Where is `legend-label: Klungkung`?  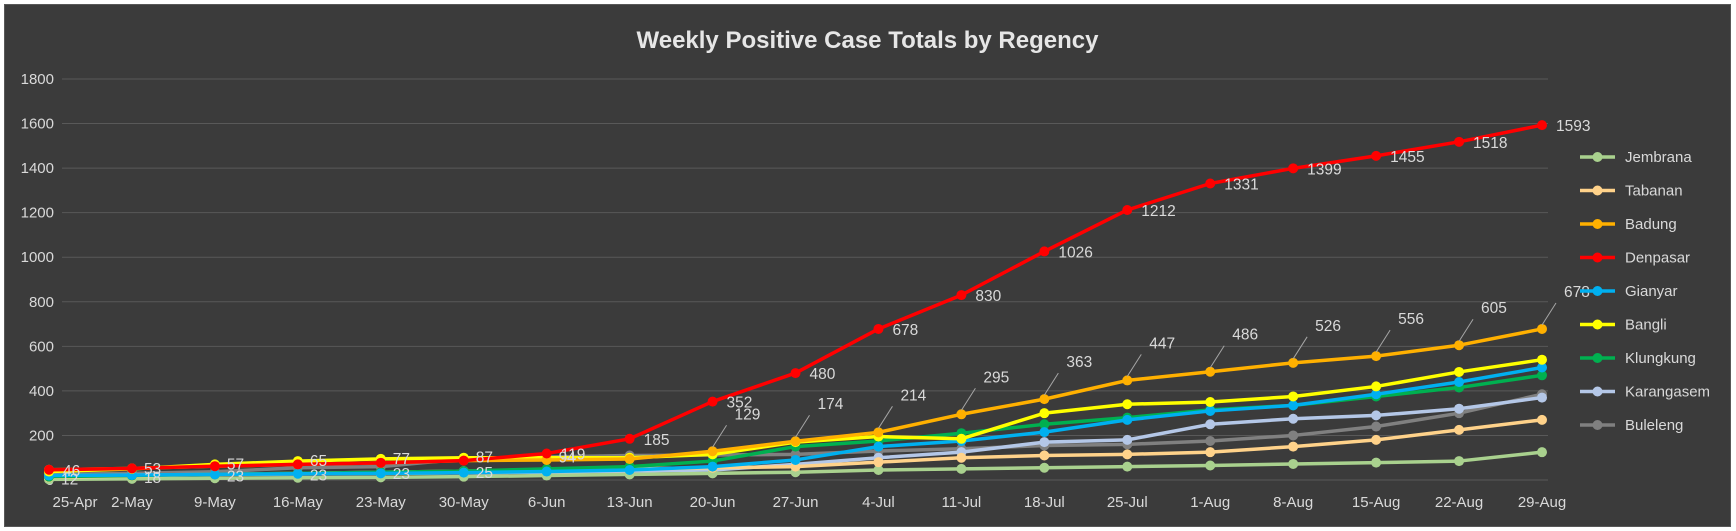 legend-label: Klungkung is located at coordinates (1660, 358).